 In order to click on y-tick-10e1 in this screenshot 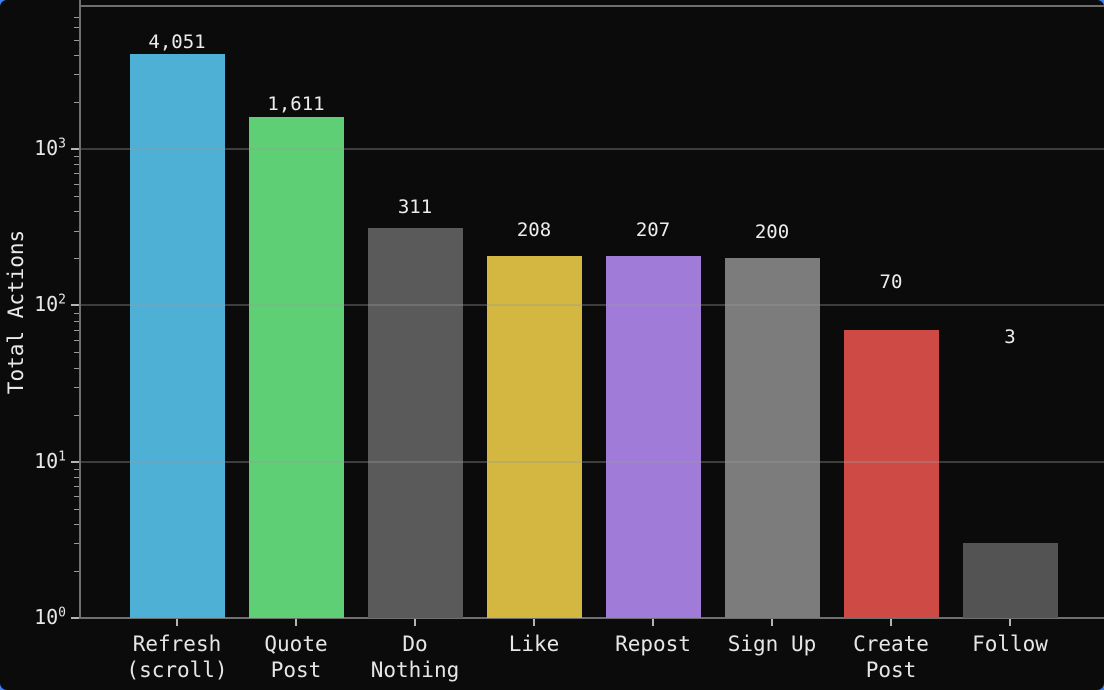, I will do `click(75, 461)`.